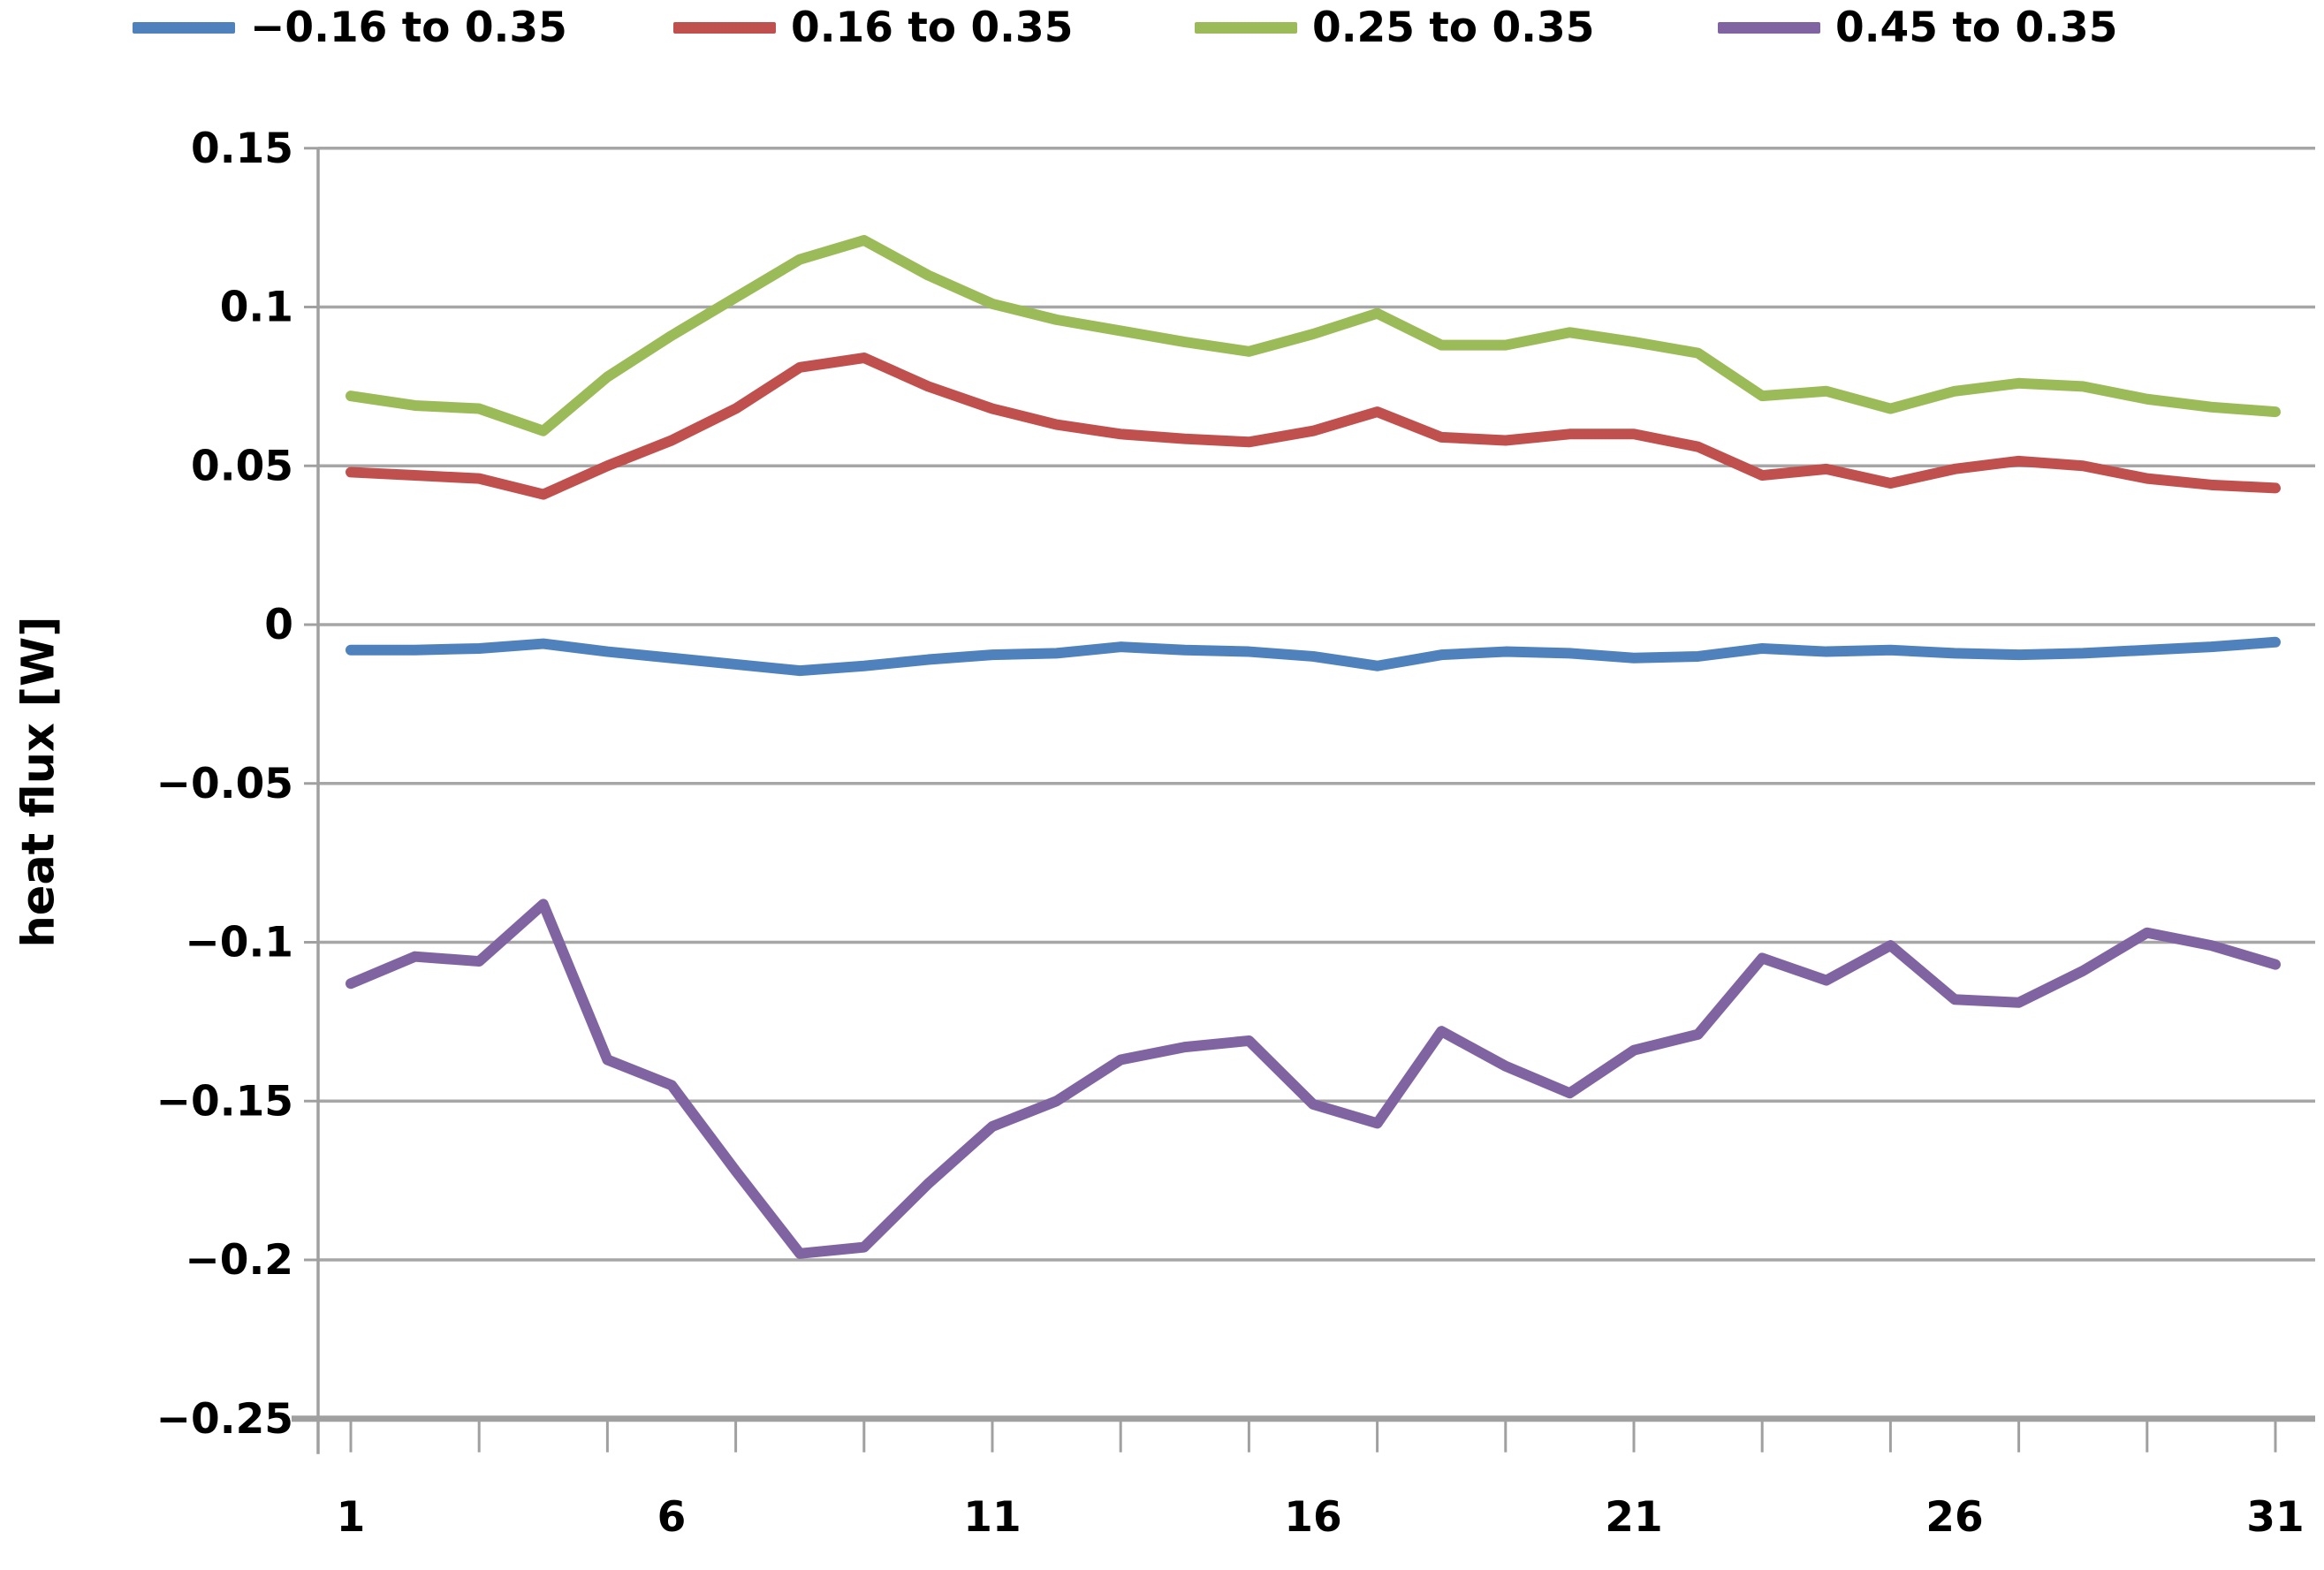 The image size is (2324, 1570). Describe the element at coordinates (724, 28) in the screenshot. I see `legend-swatch-red` at that location.